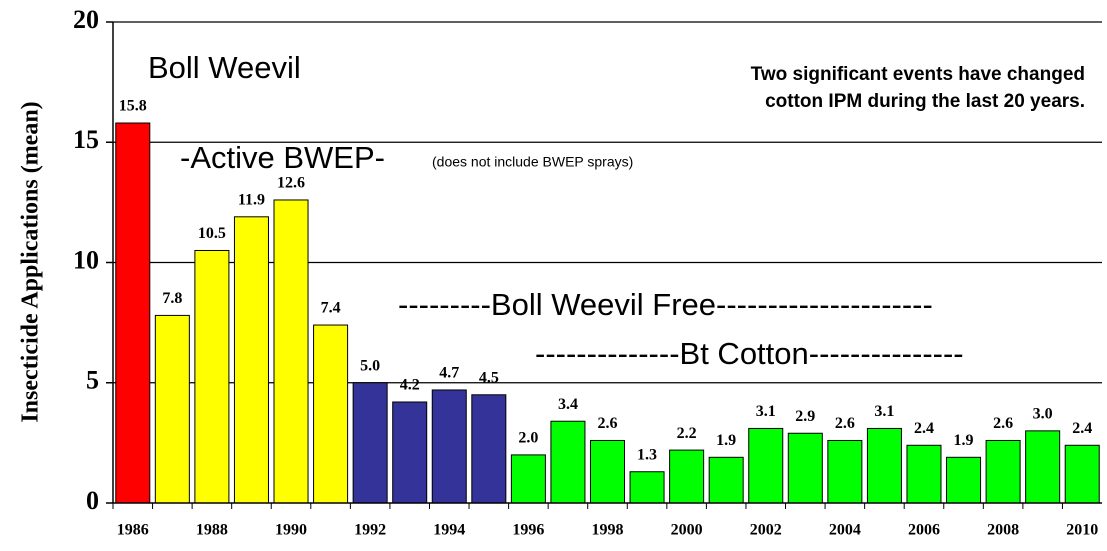  Describe the element at coordinates (568, 404) in the screenshot. I see `value-label: 3.4` at that location.